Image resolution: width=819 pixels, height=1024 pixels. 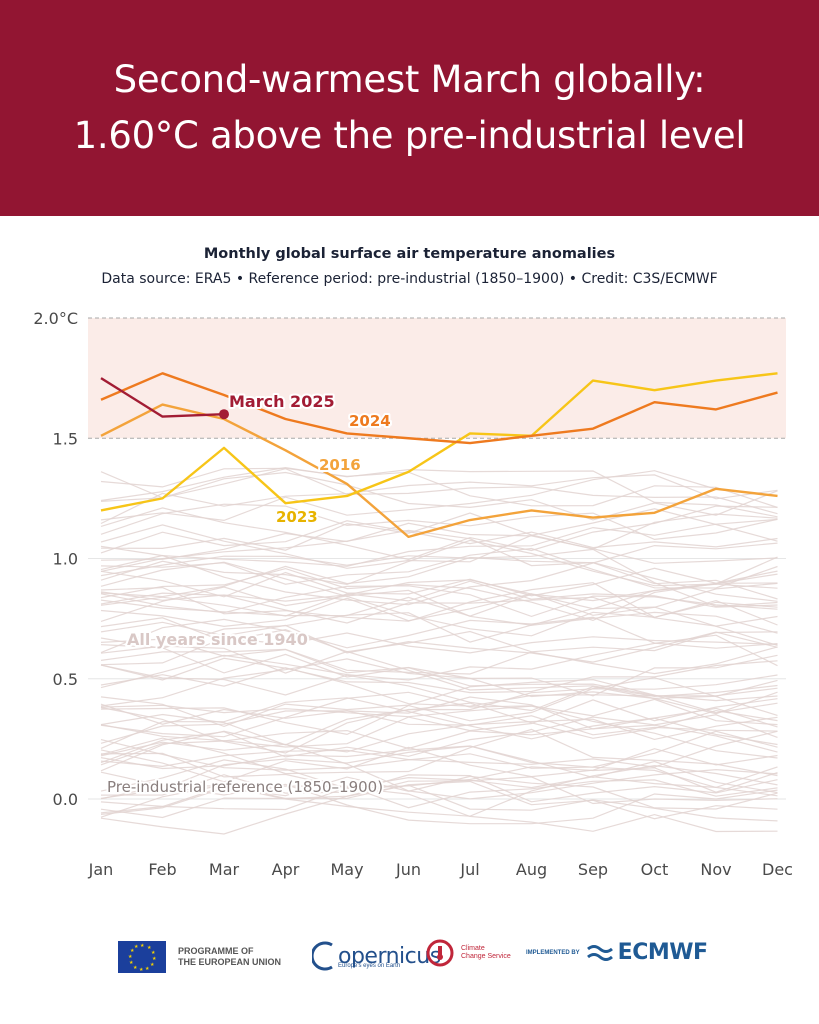 I want to click on series-line-2023, so click(x=439, y=442).